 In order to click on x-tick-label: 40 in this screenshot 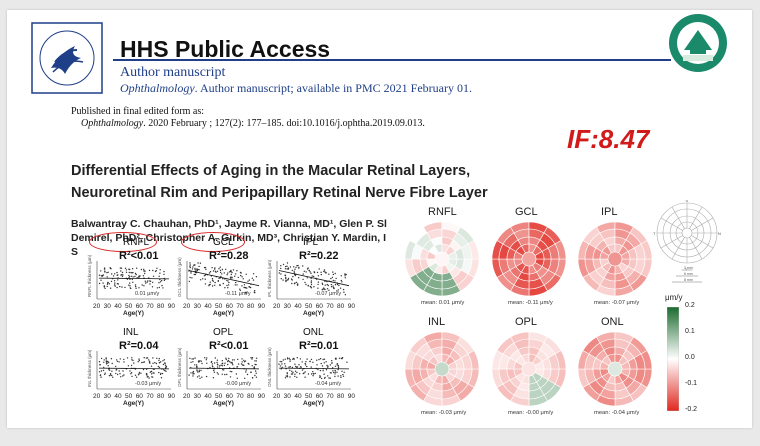, I will do `click(118, 396)`.